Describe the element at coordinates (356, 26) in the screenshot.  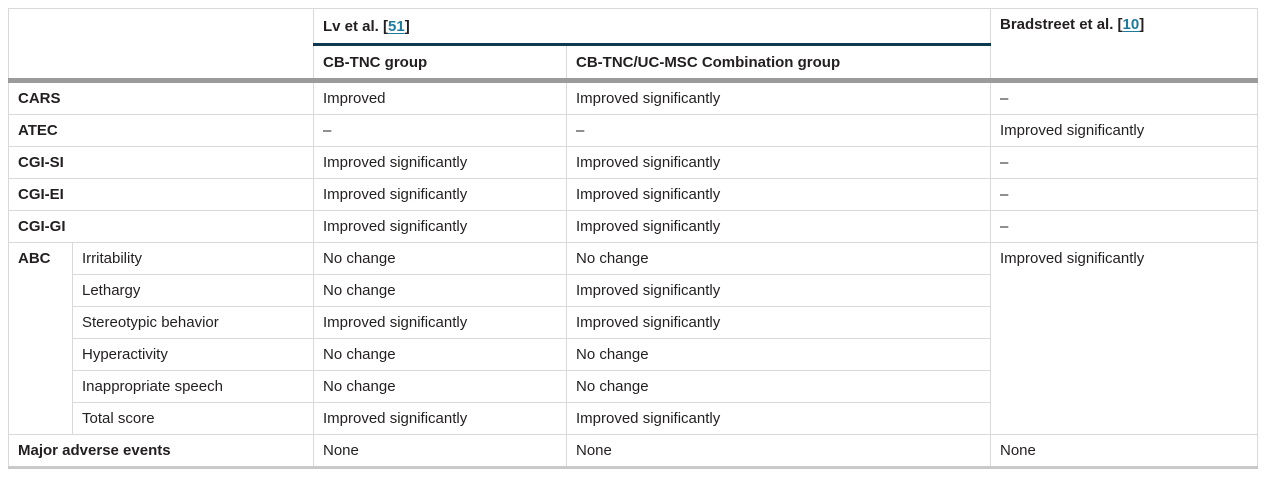
I see `study1-label: Lv et al. [` at that location.